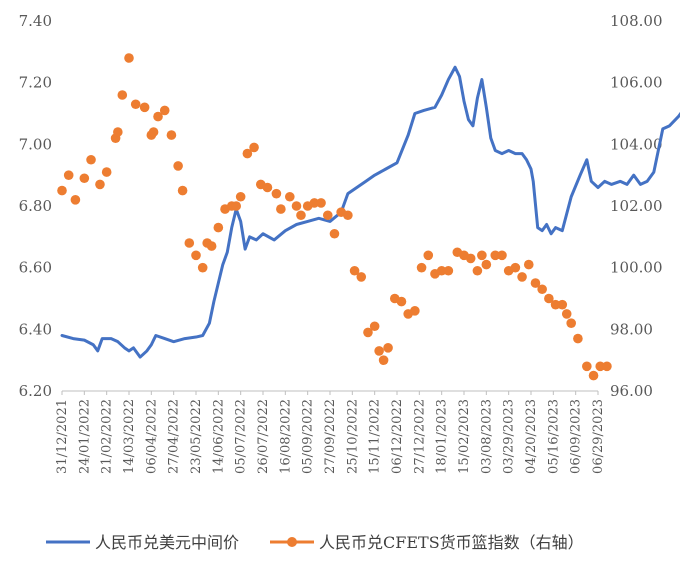 Image resolution: width=680 pixels, height=576 pixels. Describe the element at coordinates (464, 436) in the screenshot. I see `x-tick-label: 15/02/2023` at that location.